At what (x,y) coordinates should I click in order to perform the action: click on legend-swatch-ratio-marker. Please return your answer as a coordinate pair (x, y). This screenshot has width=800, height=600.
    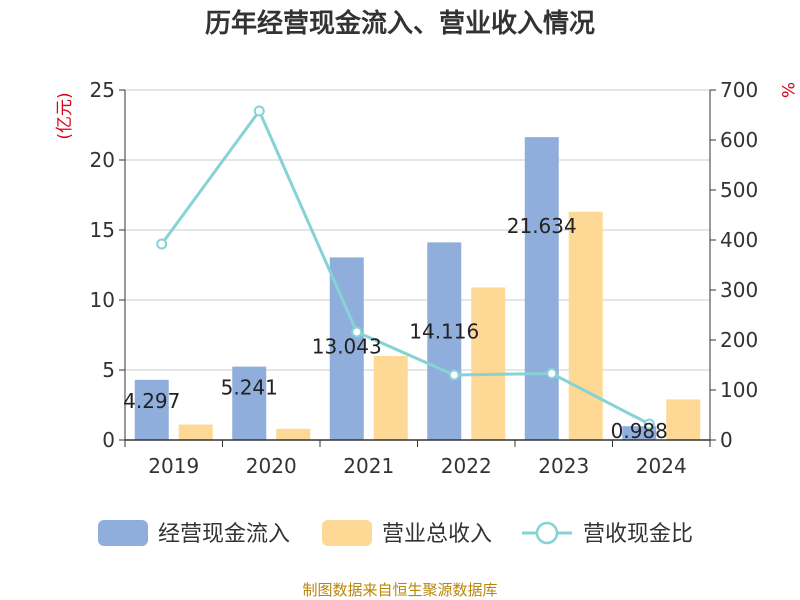
    Looking at the image, I should click on (547, 533).